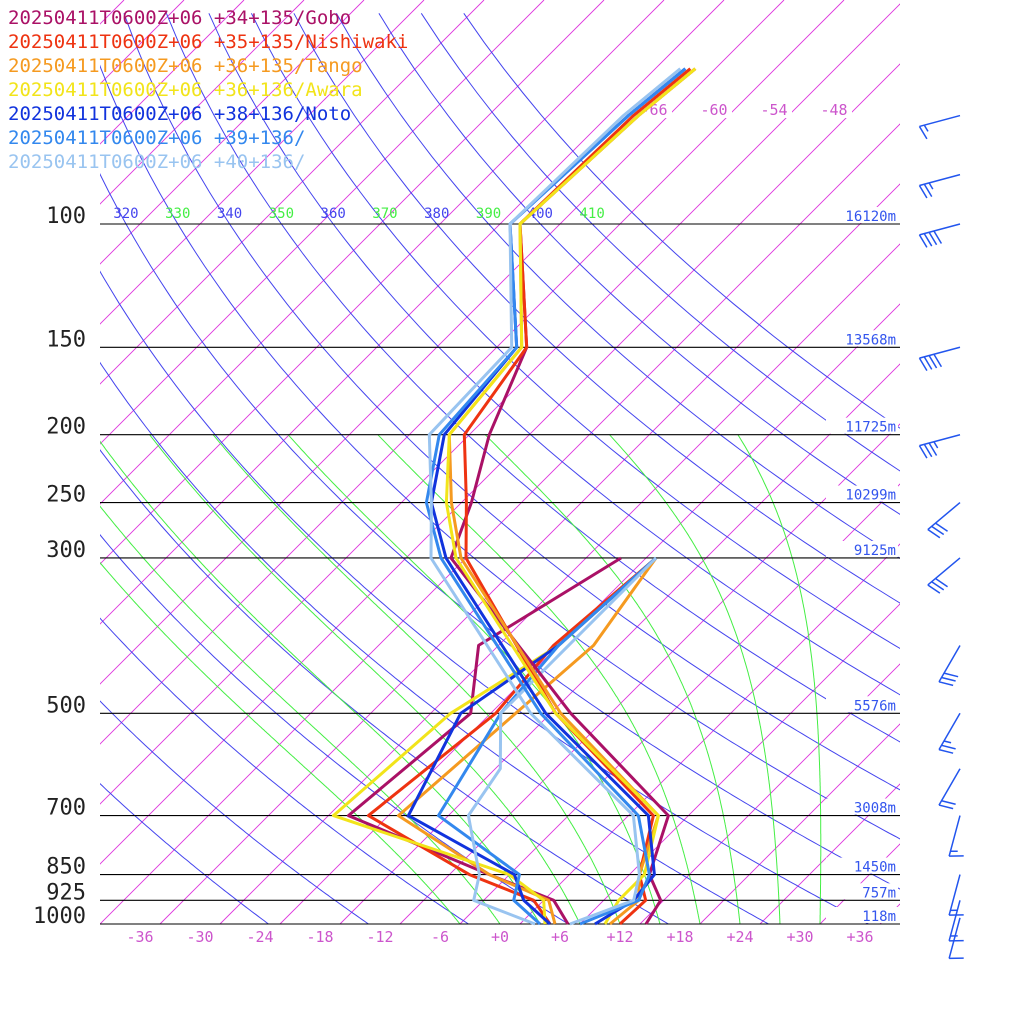  Describe the element at coordinates (773, 110) in the screenshot. I see `upper-isotherm-label: -54` at that location.